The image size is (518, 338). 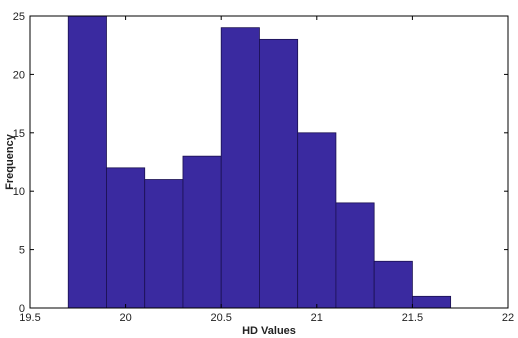 What do you see at coordinates (317, 318) in the screenshot?
I see `x-tick-label: 21` at bounding box center [317, 318].